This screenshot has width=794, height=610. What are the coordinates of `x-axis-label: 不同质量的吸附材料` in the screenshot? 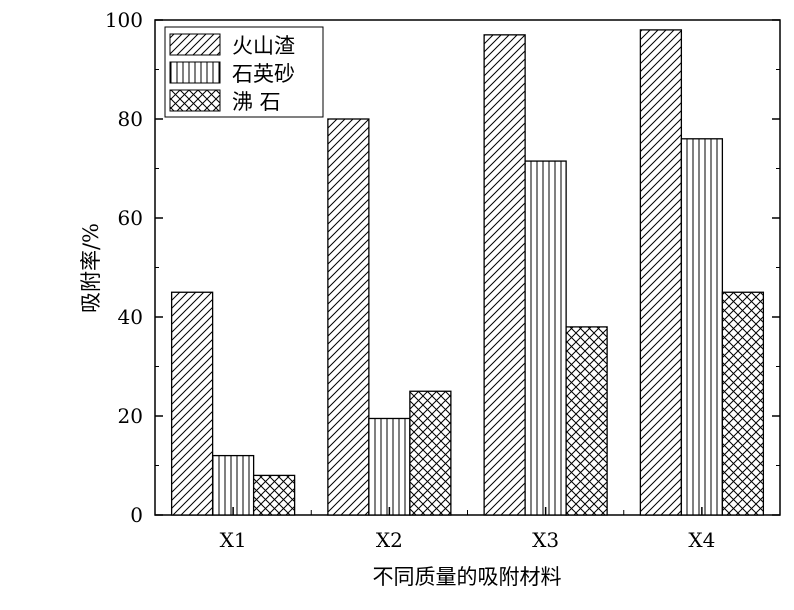 It's located at (467, 577).